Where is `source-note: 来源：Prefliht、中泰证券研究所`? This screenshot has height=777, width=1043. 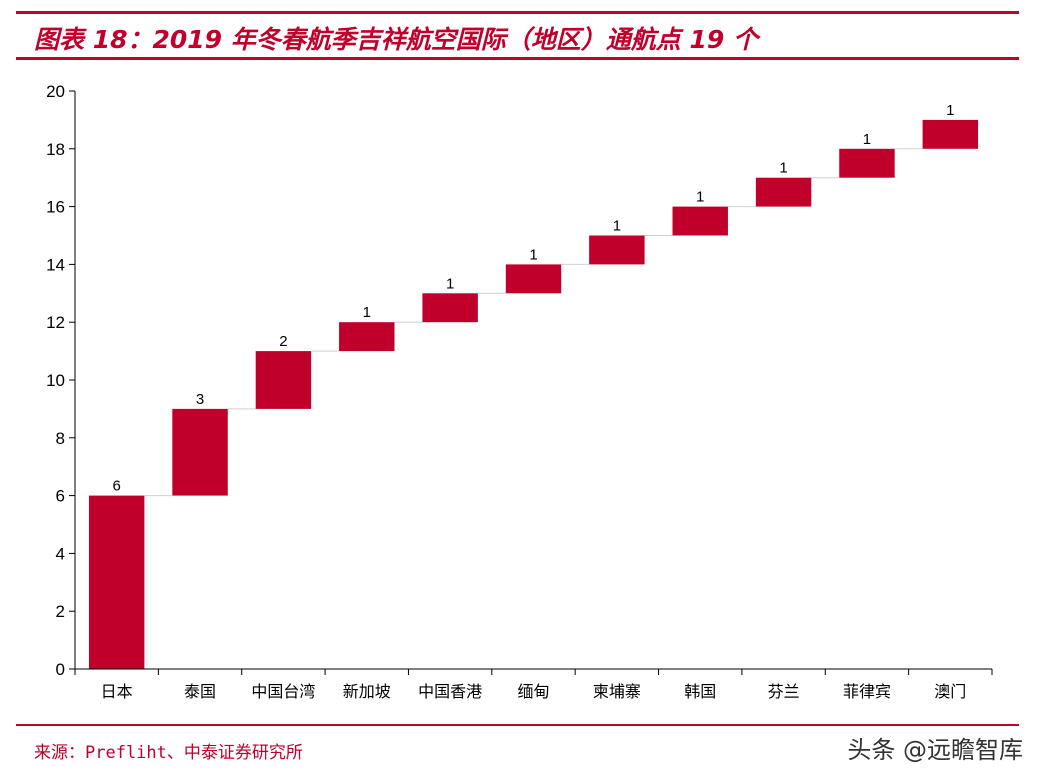 source-note: 来源：Prefliht、中泰证券研究所 is located at coordinates (168, 753).